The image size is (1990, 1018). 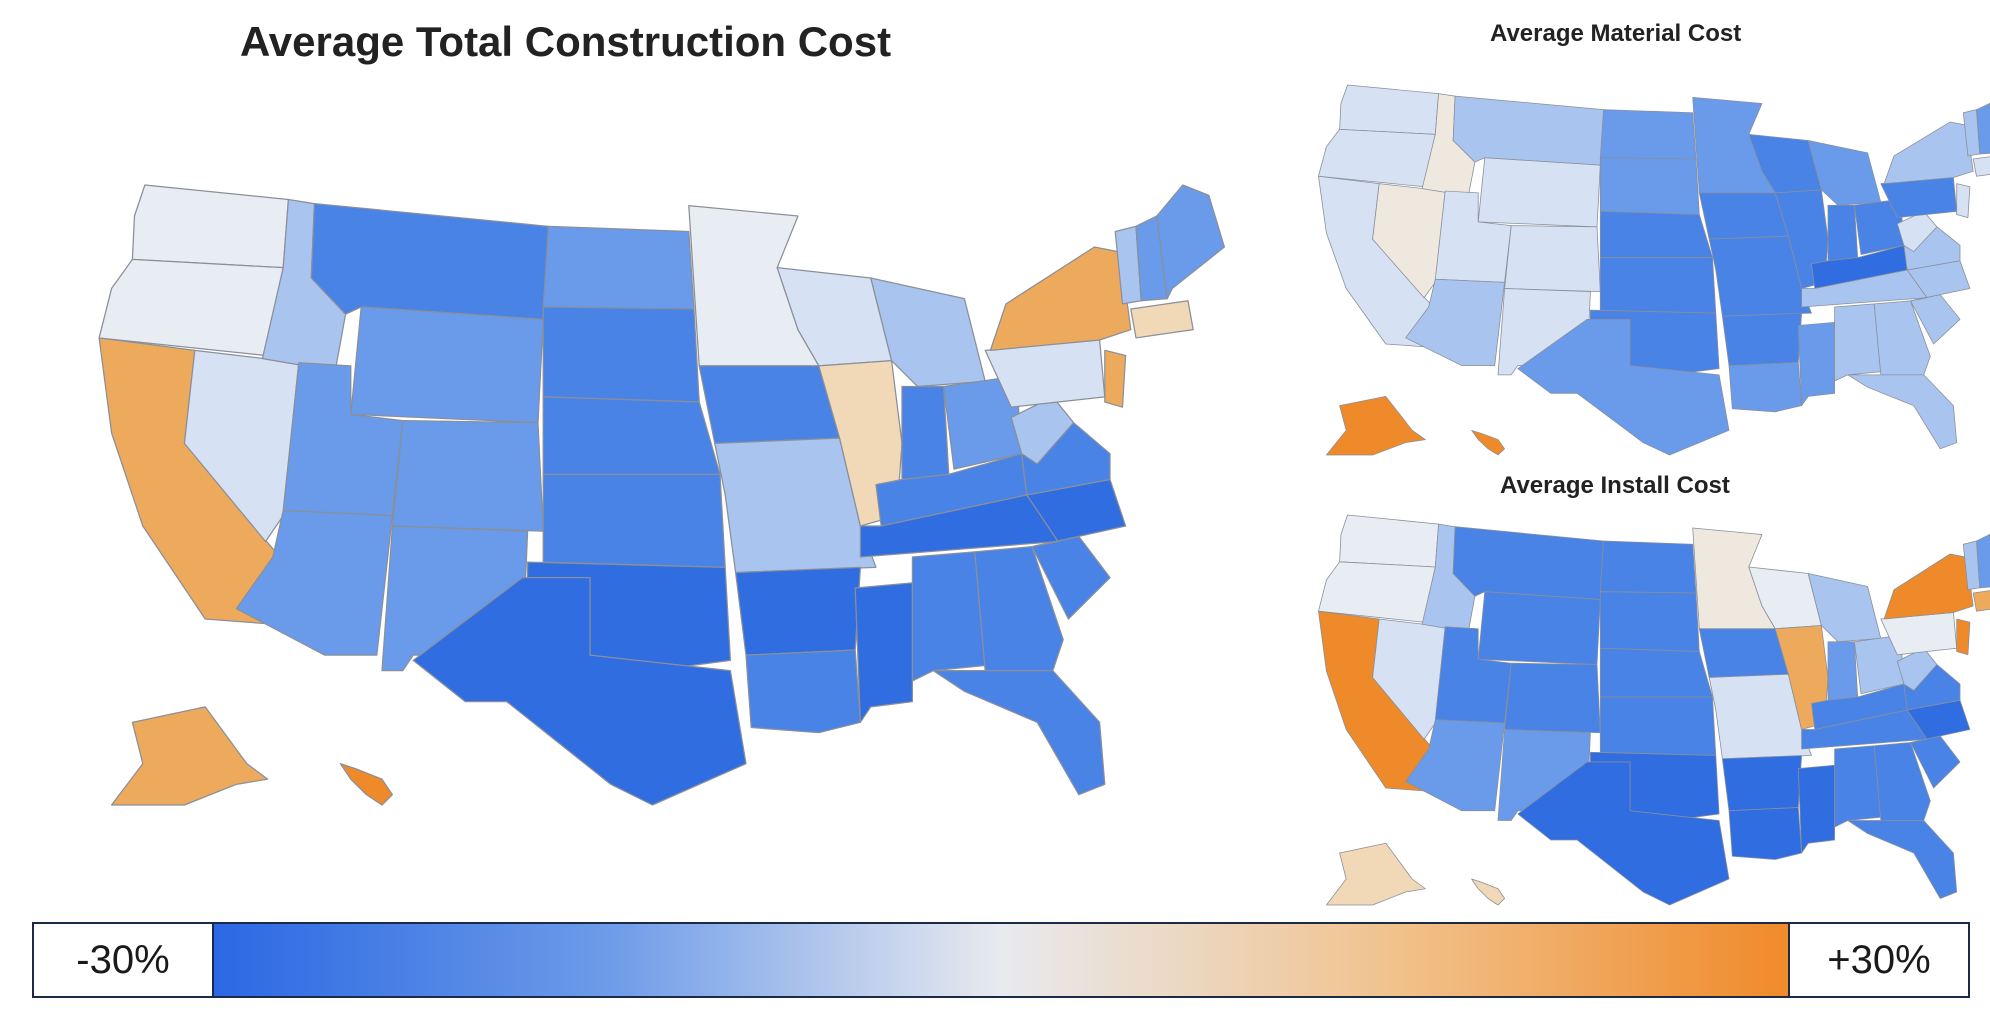 What do you see at coordinates (1615, 485) in the screenshot?
I see `install-map-title: Average Install Cost` at bounding box center [1615, 485].